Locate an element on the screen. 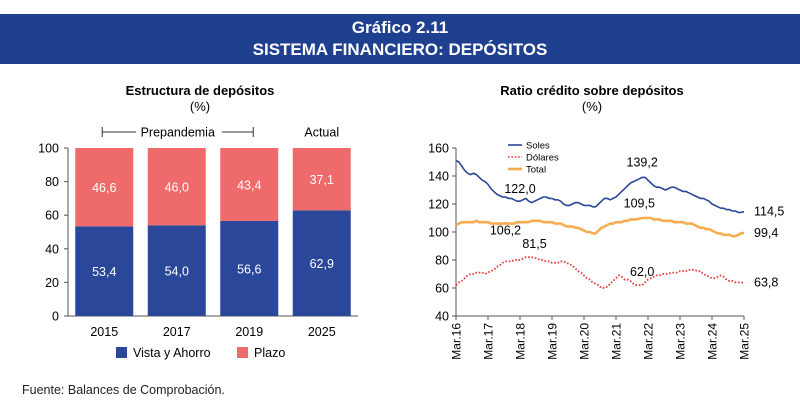 The height and width of the screenshot is (415, 800). chart-title: Estructura de depósitos is located at coordinates (200, 90).